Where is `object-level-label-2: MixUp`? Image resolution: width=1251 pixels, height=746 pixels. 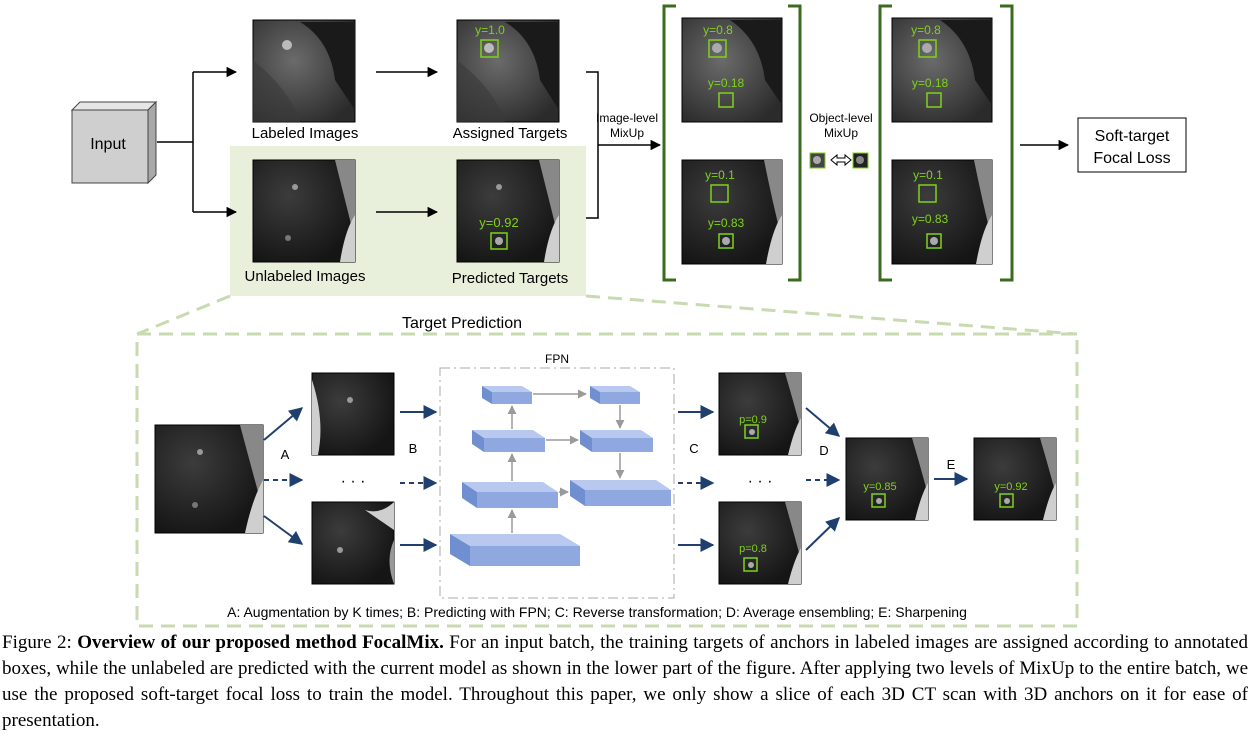 object-level-label-2: MixUp is located at coordinates (841, 133).